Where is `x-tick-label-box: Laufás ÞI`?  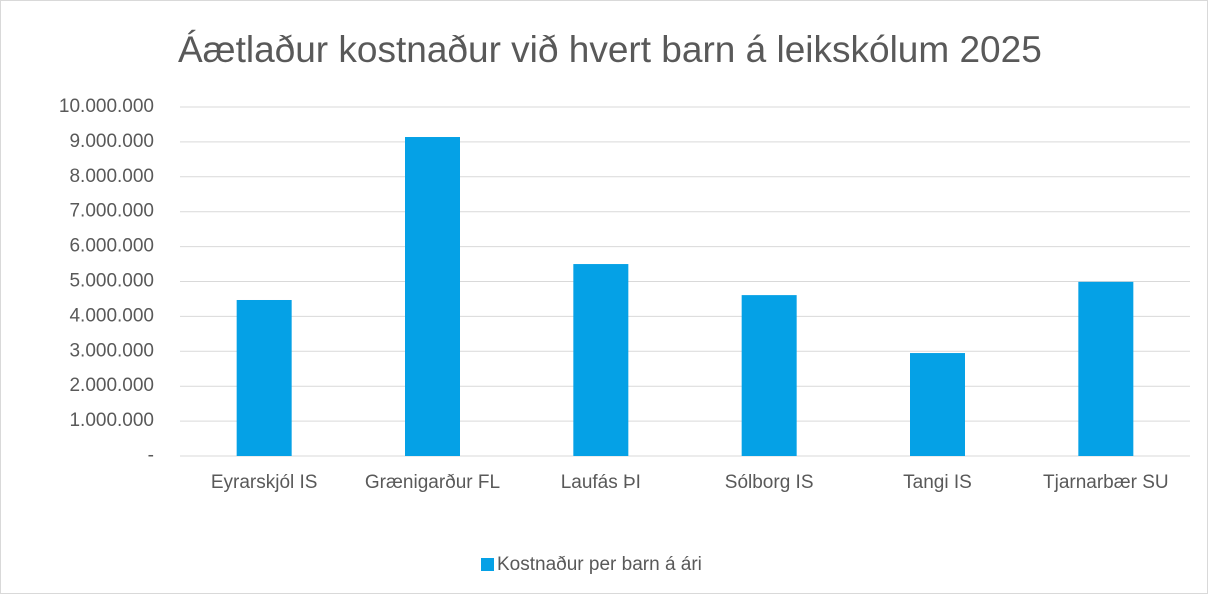
x-tick-label-box: Laufás ÞI is located at coordinates (600, 482).